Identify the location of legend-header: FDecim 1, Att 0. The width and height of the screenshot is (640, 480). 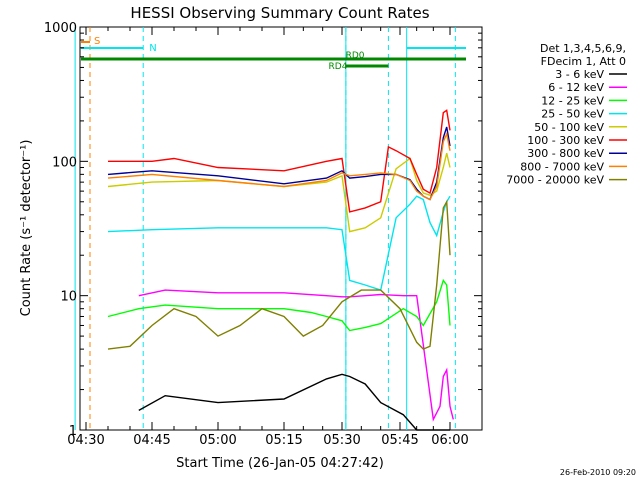
(583, 61).